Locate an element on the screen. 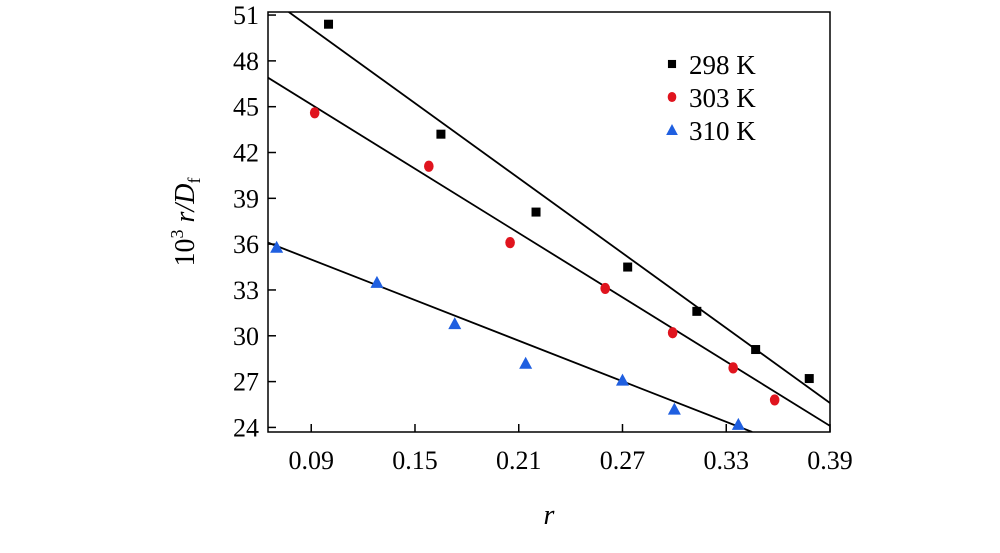 The image size is (1000, 553). x-tick-label: 0.15 is located at coordinates (415, 460).